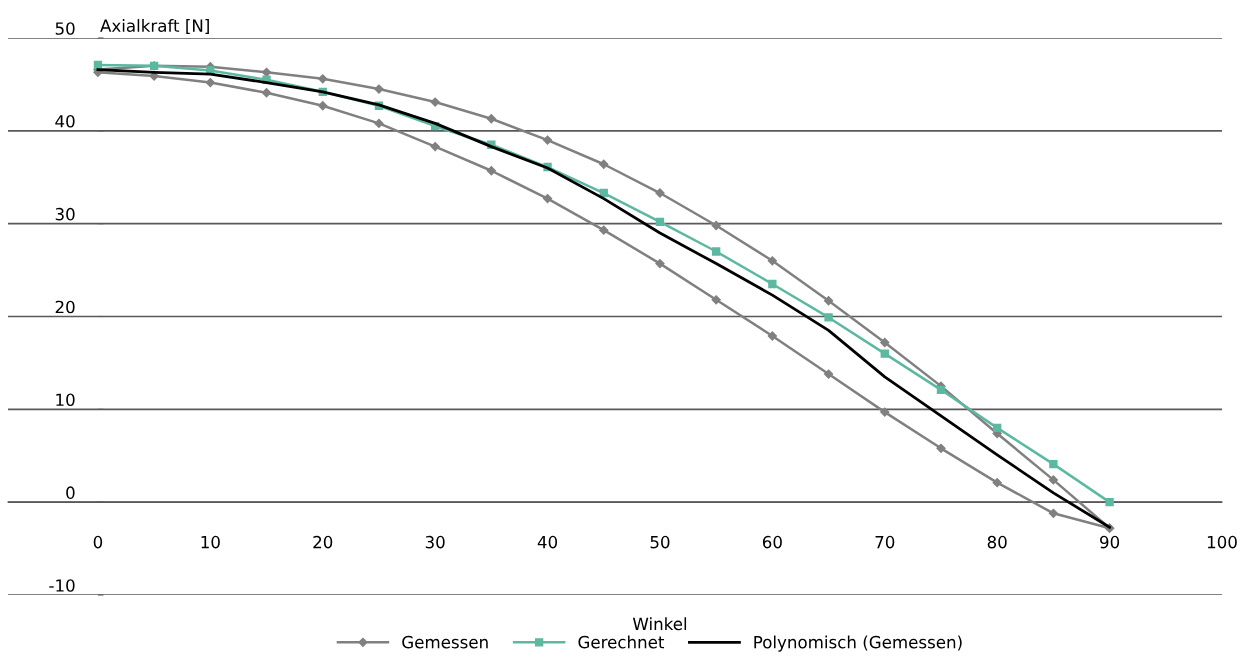 This screenshot has width=1251, height=670. Describe the element at coordinates (885, 542) in the screenshot. I see `x-tick-label: 70` at that location.